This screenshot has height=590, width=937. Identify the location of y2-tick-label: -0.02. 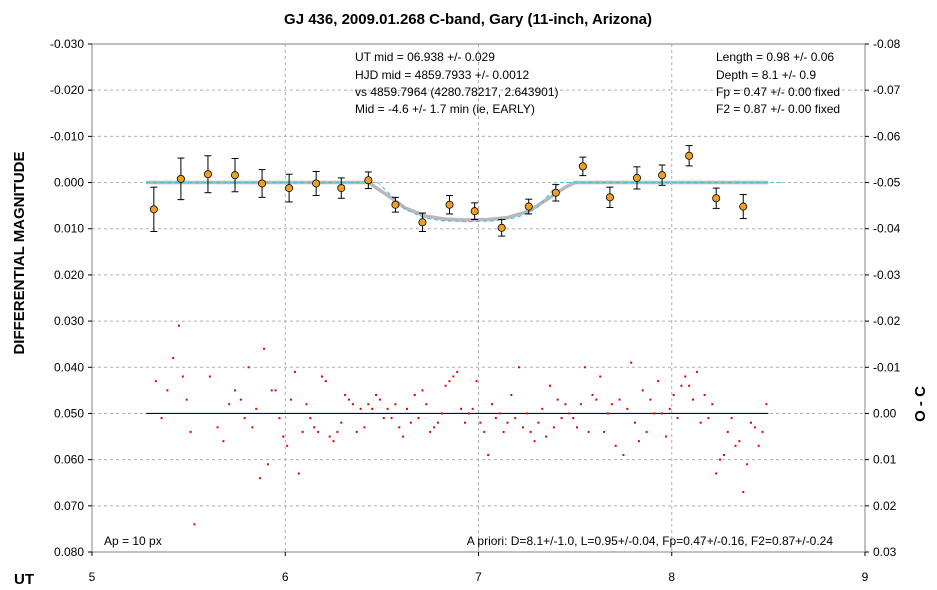
(887, 321).